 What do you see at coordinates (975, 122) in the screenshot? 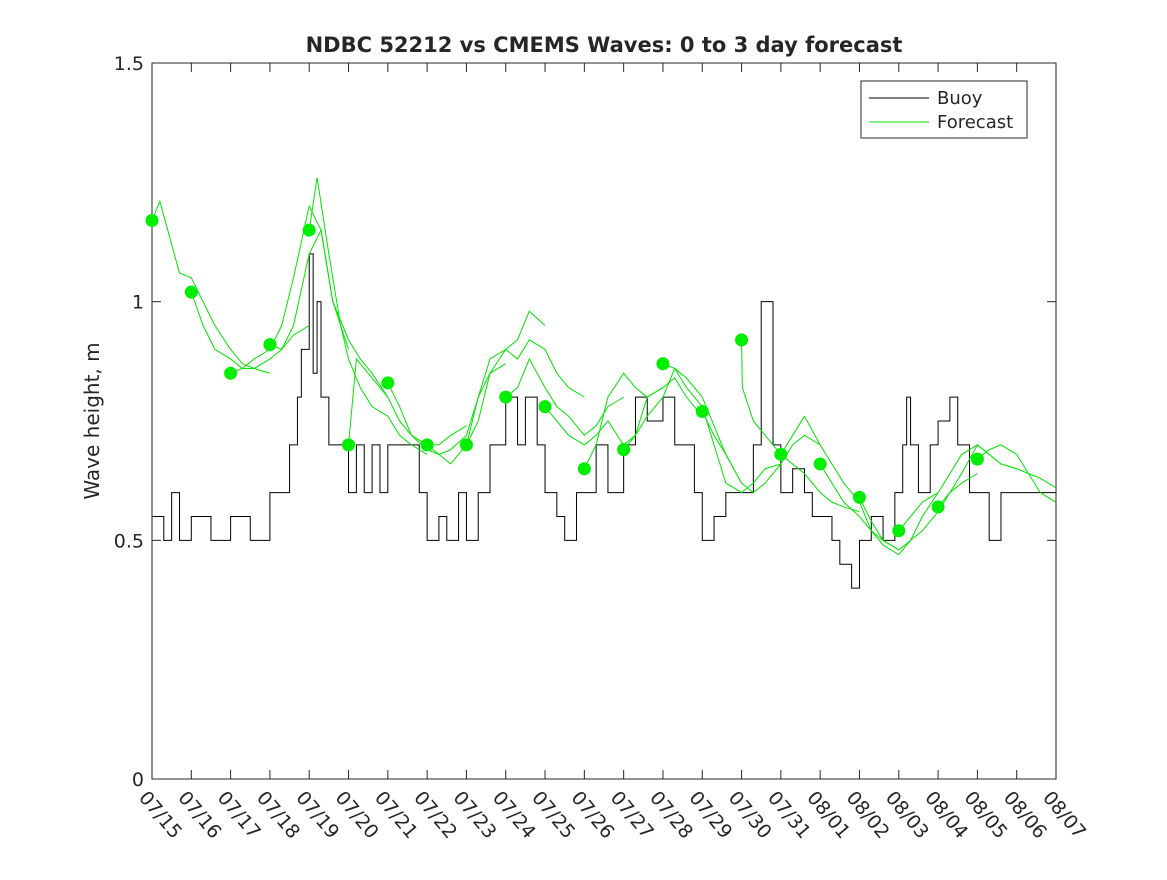
I see `legend-forecast-label: Forecast` at bounding box center [975, 122].